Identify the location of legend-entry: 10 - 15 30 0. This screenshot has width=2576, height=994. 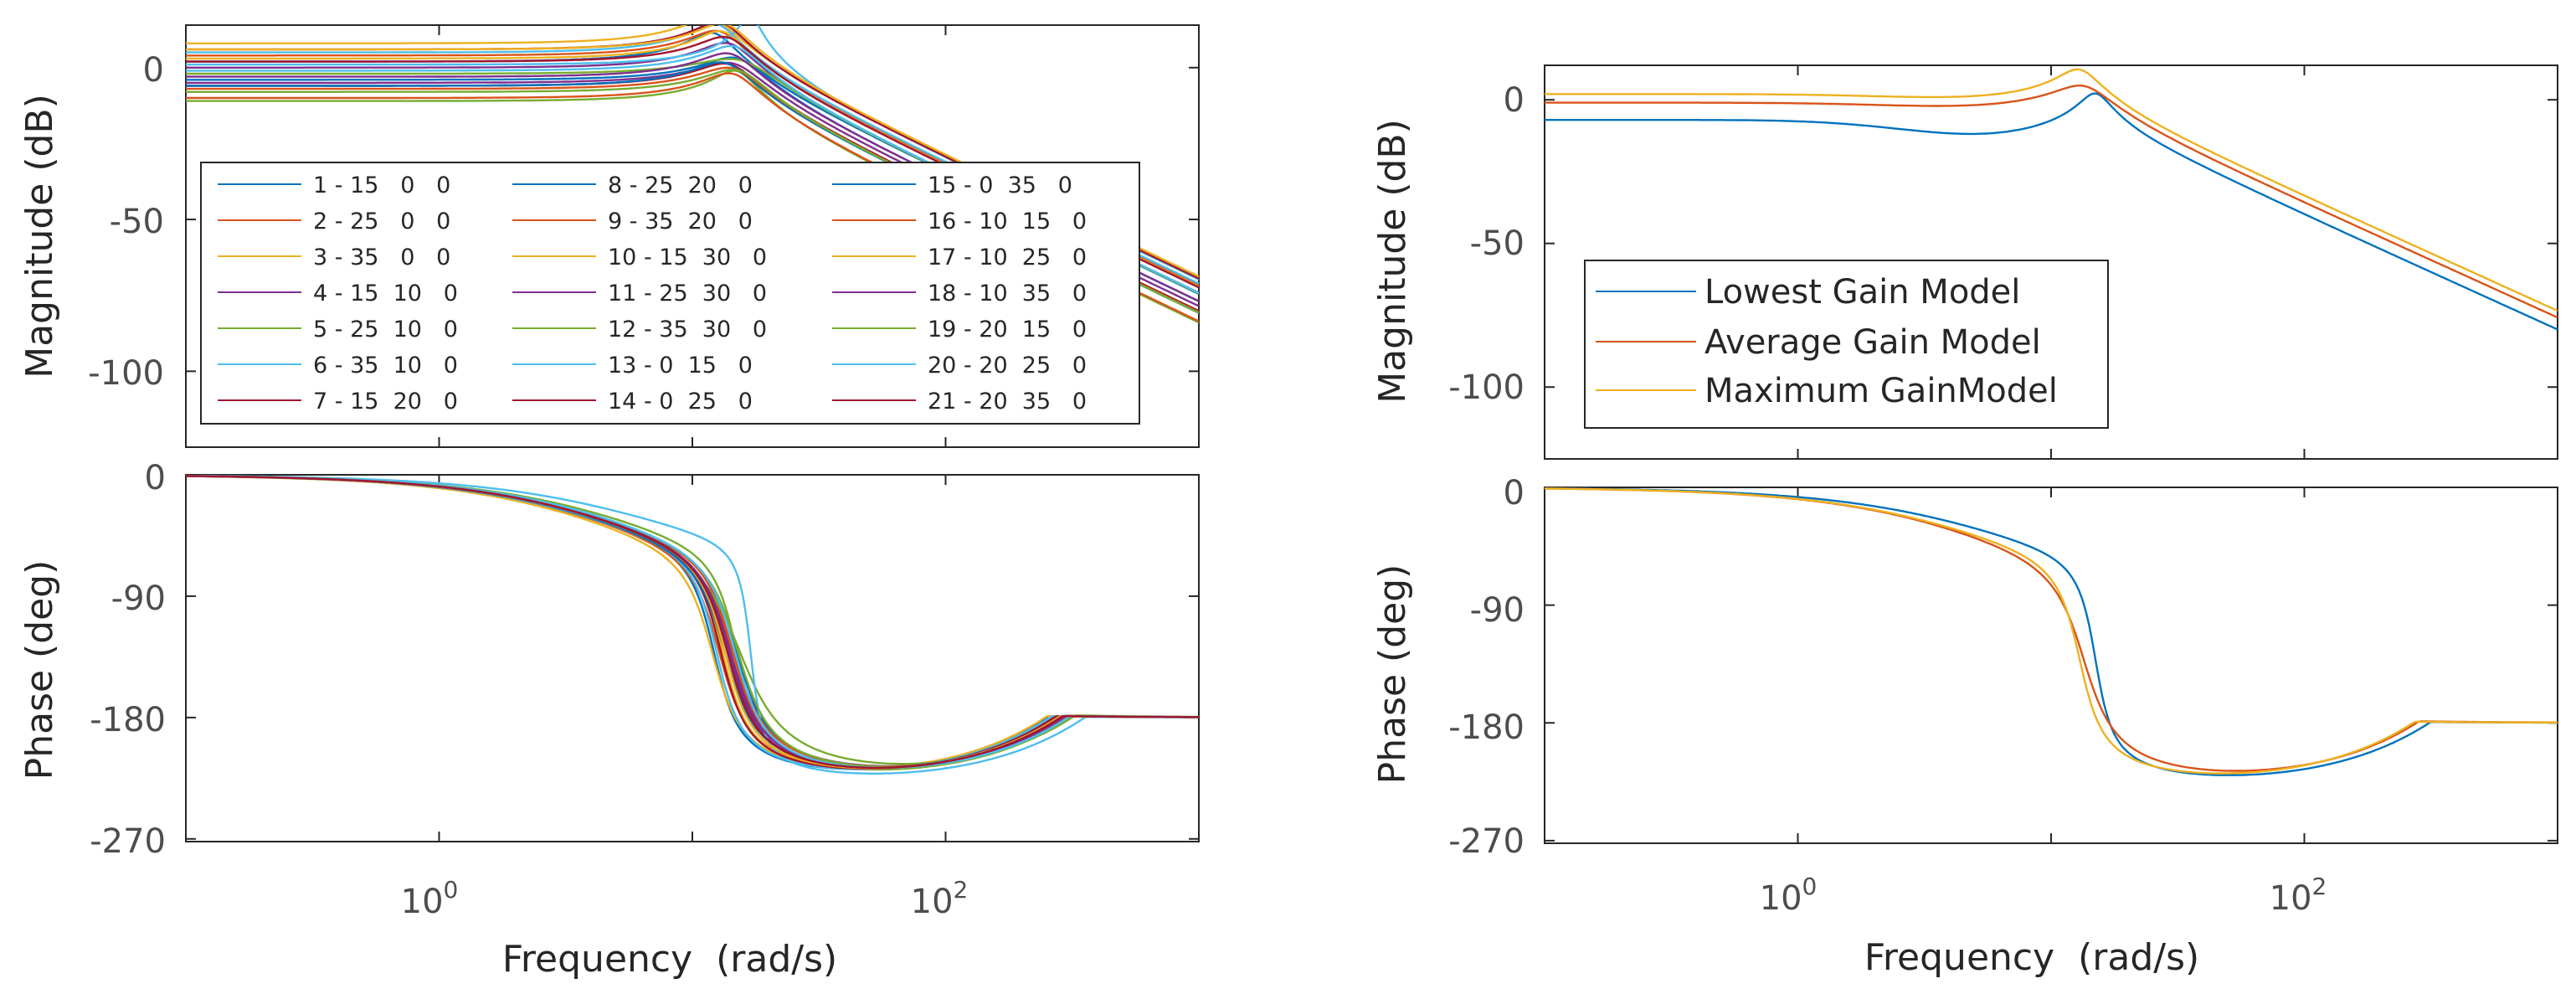
(639, 257).